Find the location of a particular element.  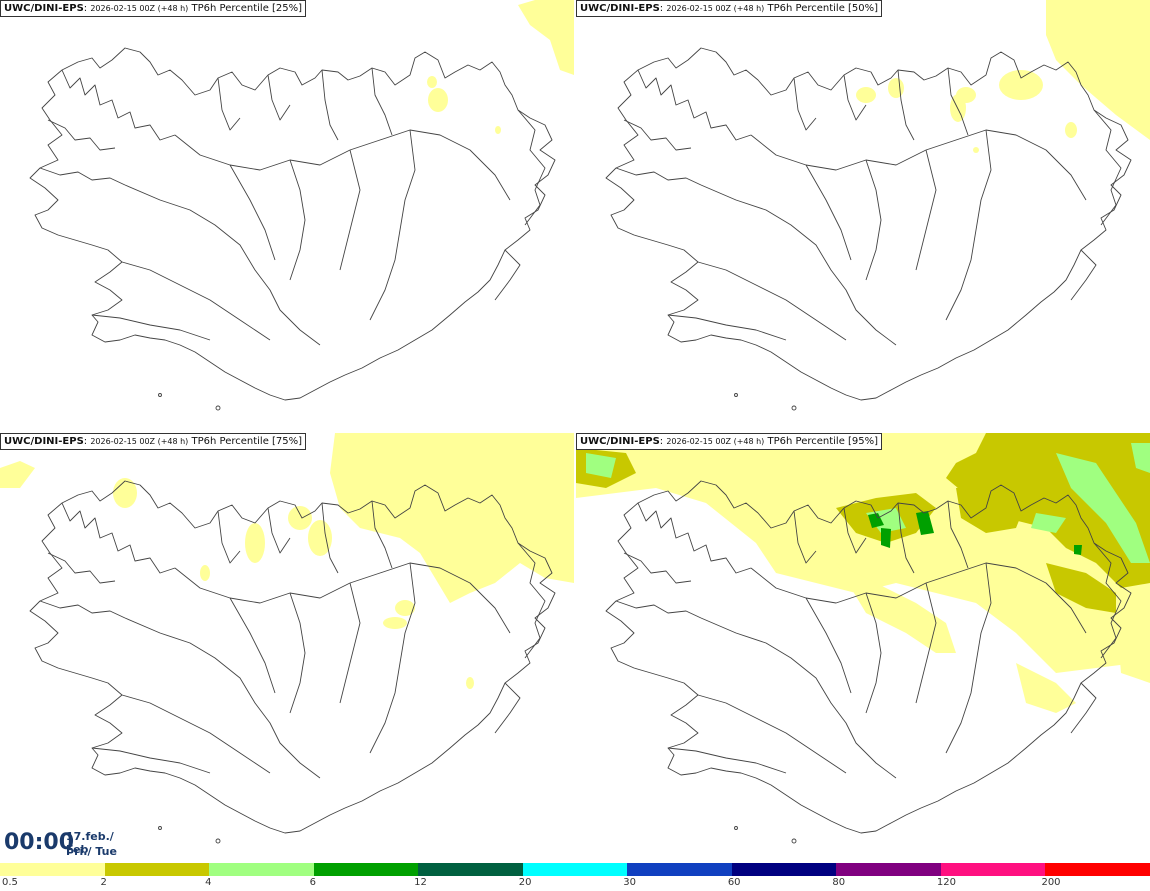

legend-tick-label: 60 is located at coordinates (734, 882).